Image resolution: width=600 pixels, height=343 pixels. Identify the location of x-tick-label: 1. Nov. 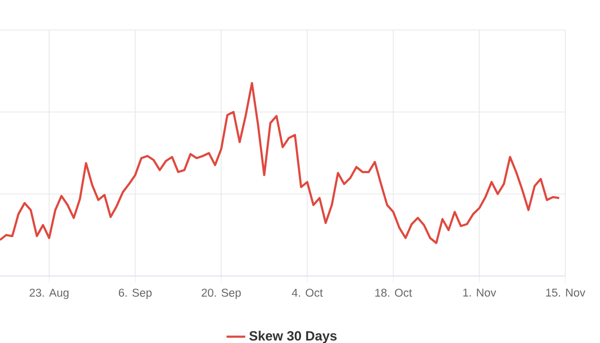
(479, 292).